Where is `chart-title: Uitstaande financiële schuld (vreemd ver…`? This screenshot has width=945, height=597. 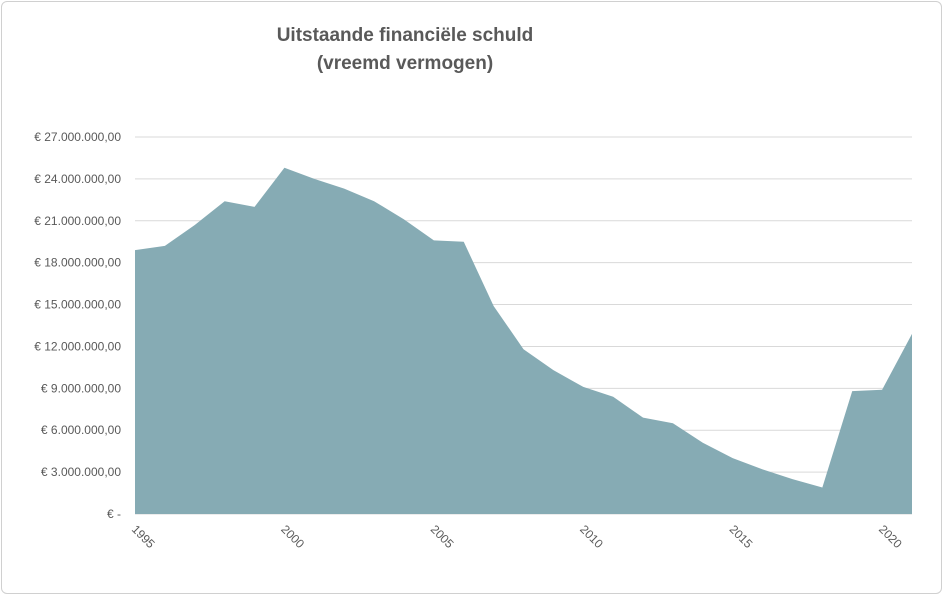
chart-title: Uitstaande financiële schuld (vreemd ver… is located at coordinates (405, 50).